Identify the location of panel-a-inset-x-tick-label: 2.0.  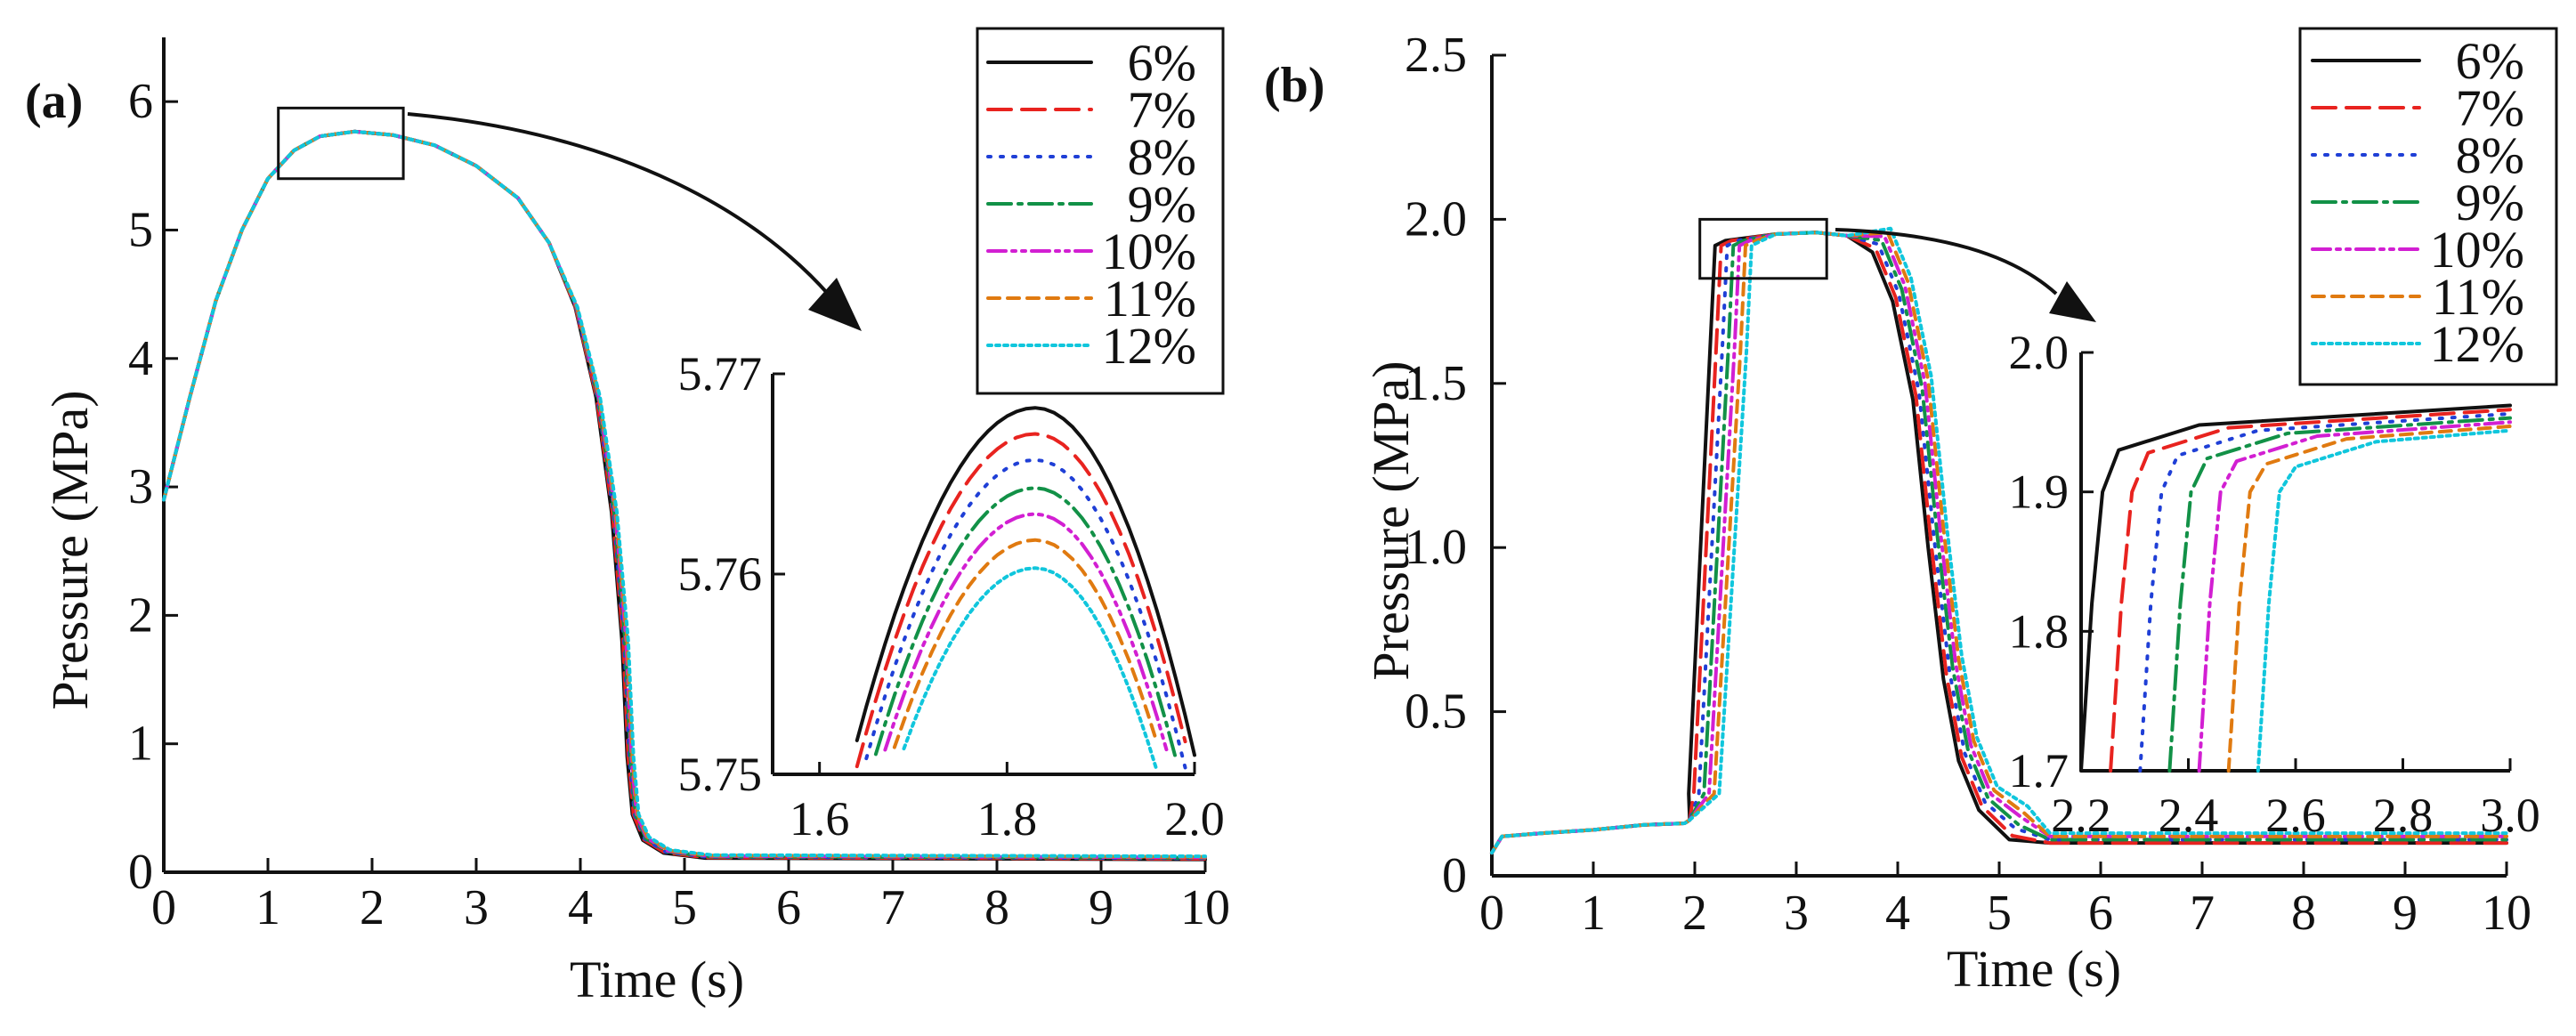
(1194, 819).